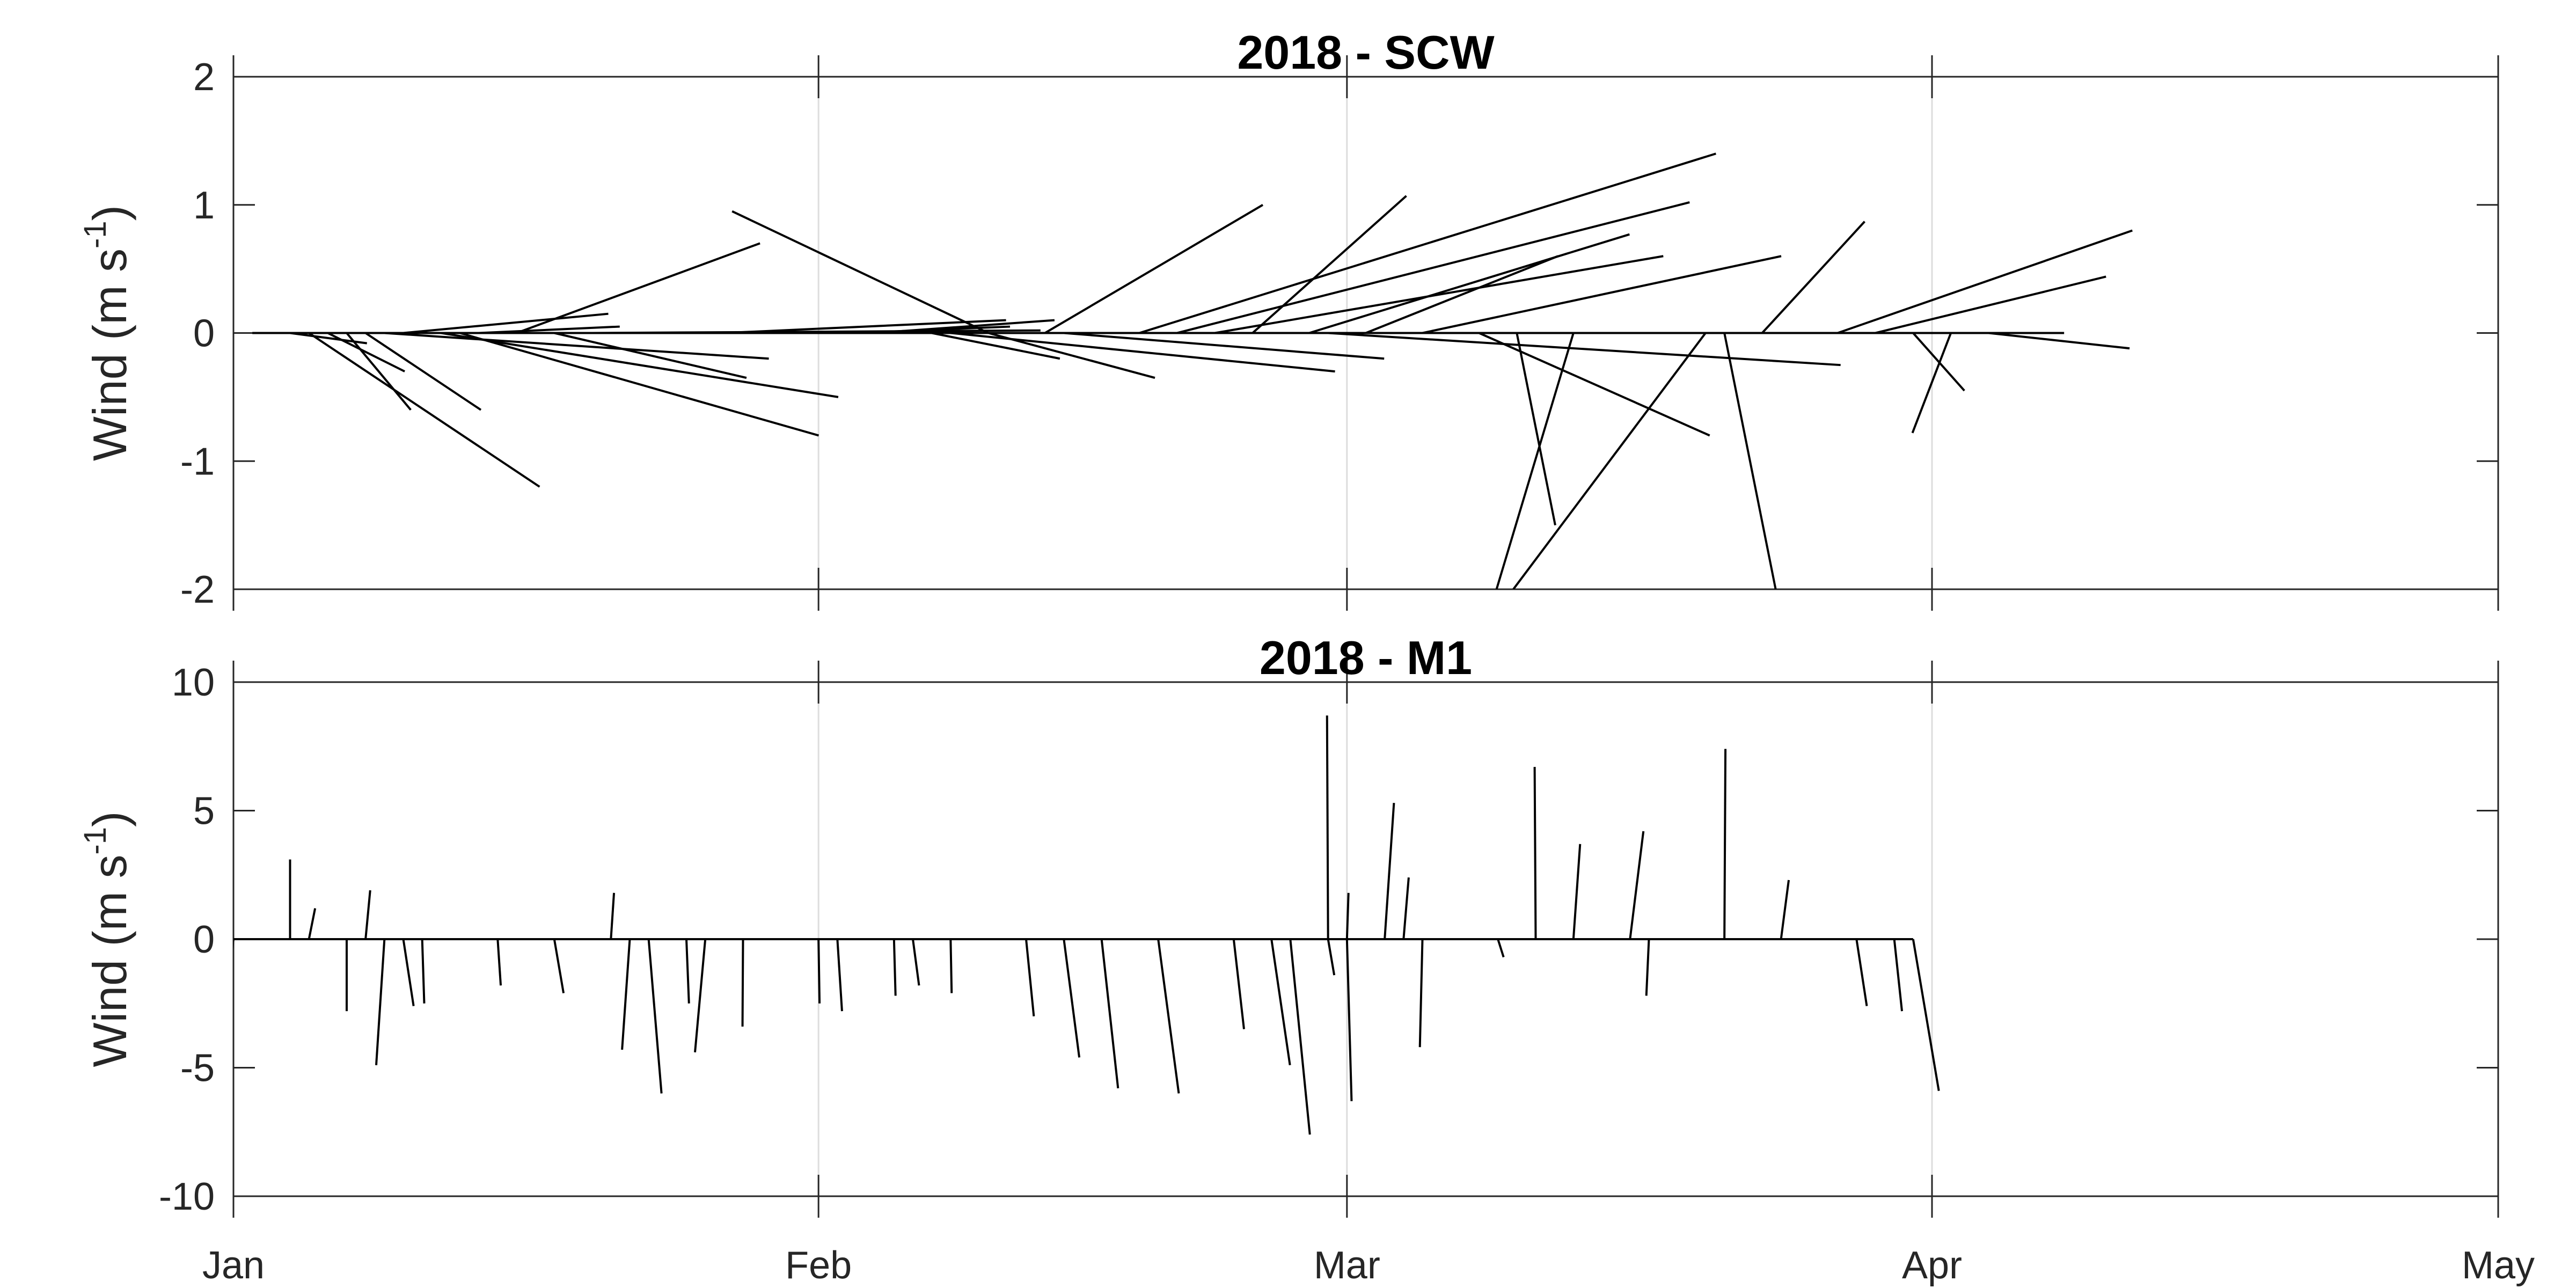 Image resolution: width=2576 pixels, height=1288 pixels. What do you see at coordinates (1347, 1265) in the screenshot?
I see `x-tick-label: Mar` at bounding box center [1347, 1265].